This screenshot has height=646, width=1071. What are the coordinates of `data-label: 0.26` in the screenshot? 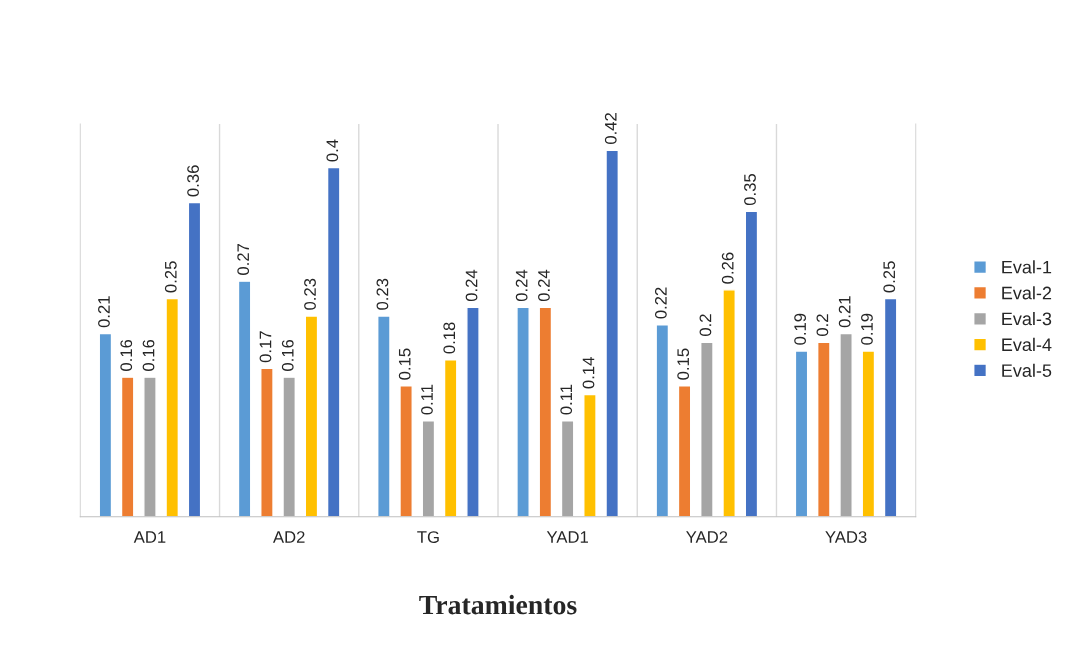 It's located at (727, 268).